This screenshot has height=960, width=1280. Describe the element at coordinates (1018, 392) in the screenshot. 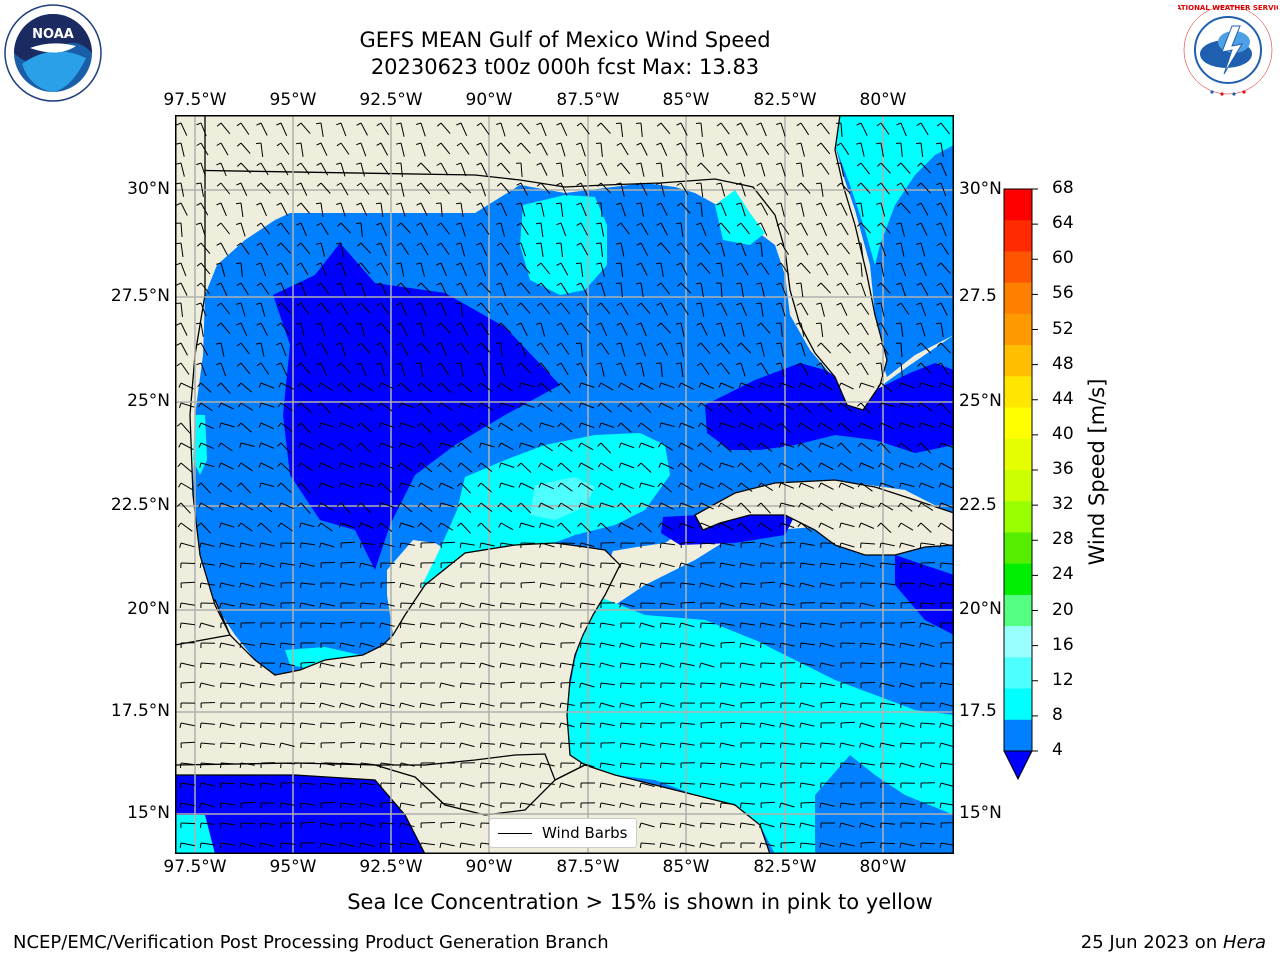

I see `colorbar-segment` at that location.